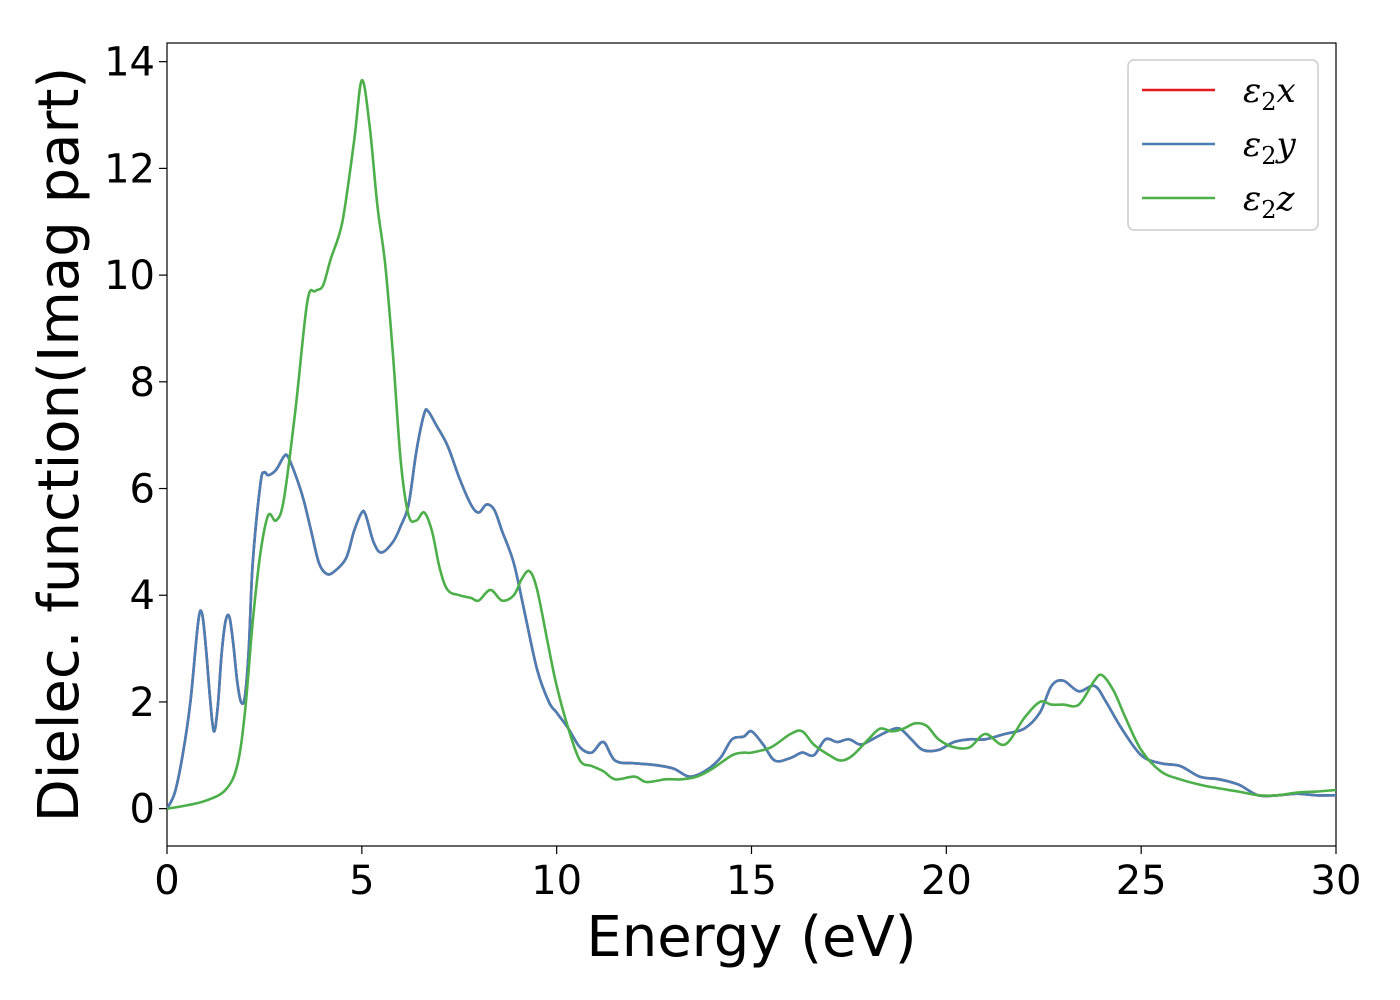  What do you see at coordinates (1269, 201) in the screenshot?
I see `legend-label-z: ε2z` at bounding box center [1269, 201].